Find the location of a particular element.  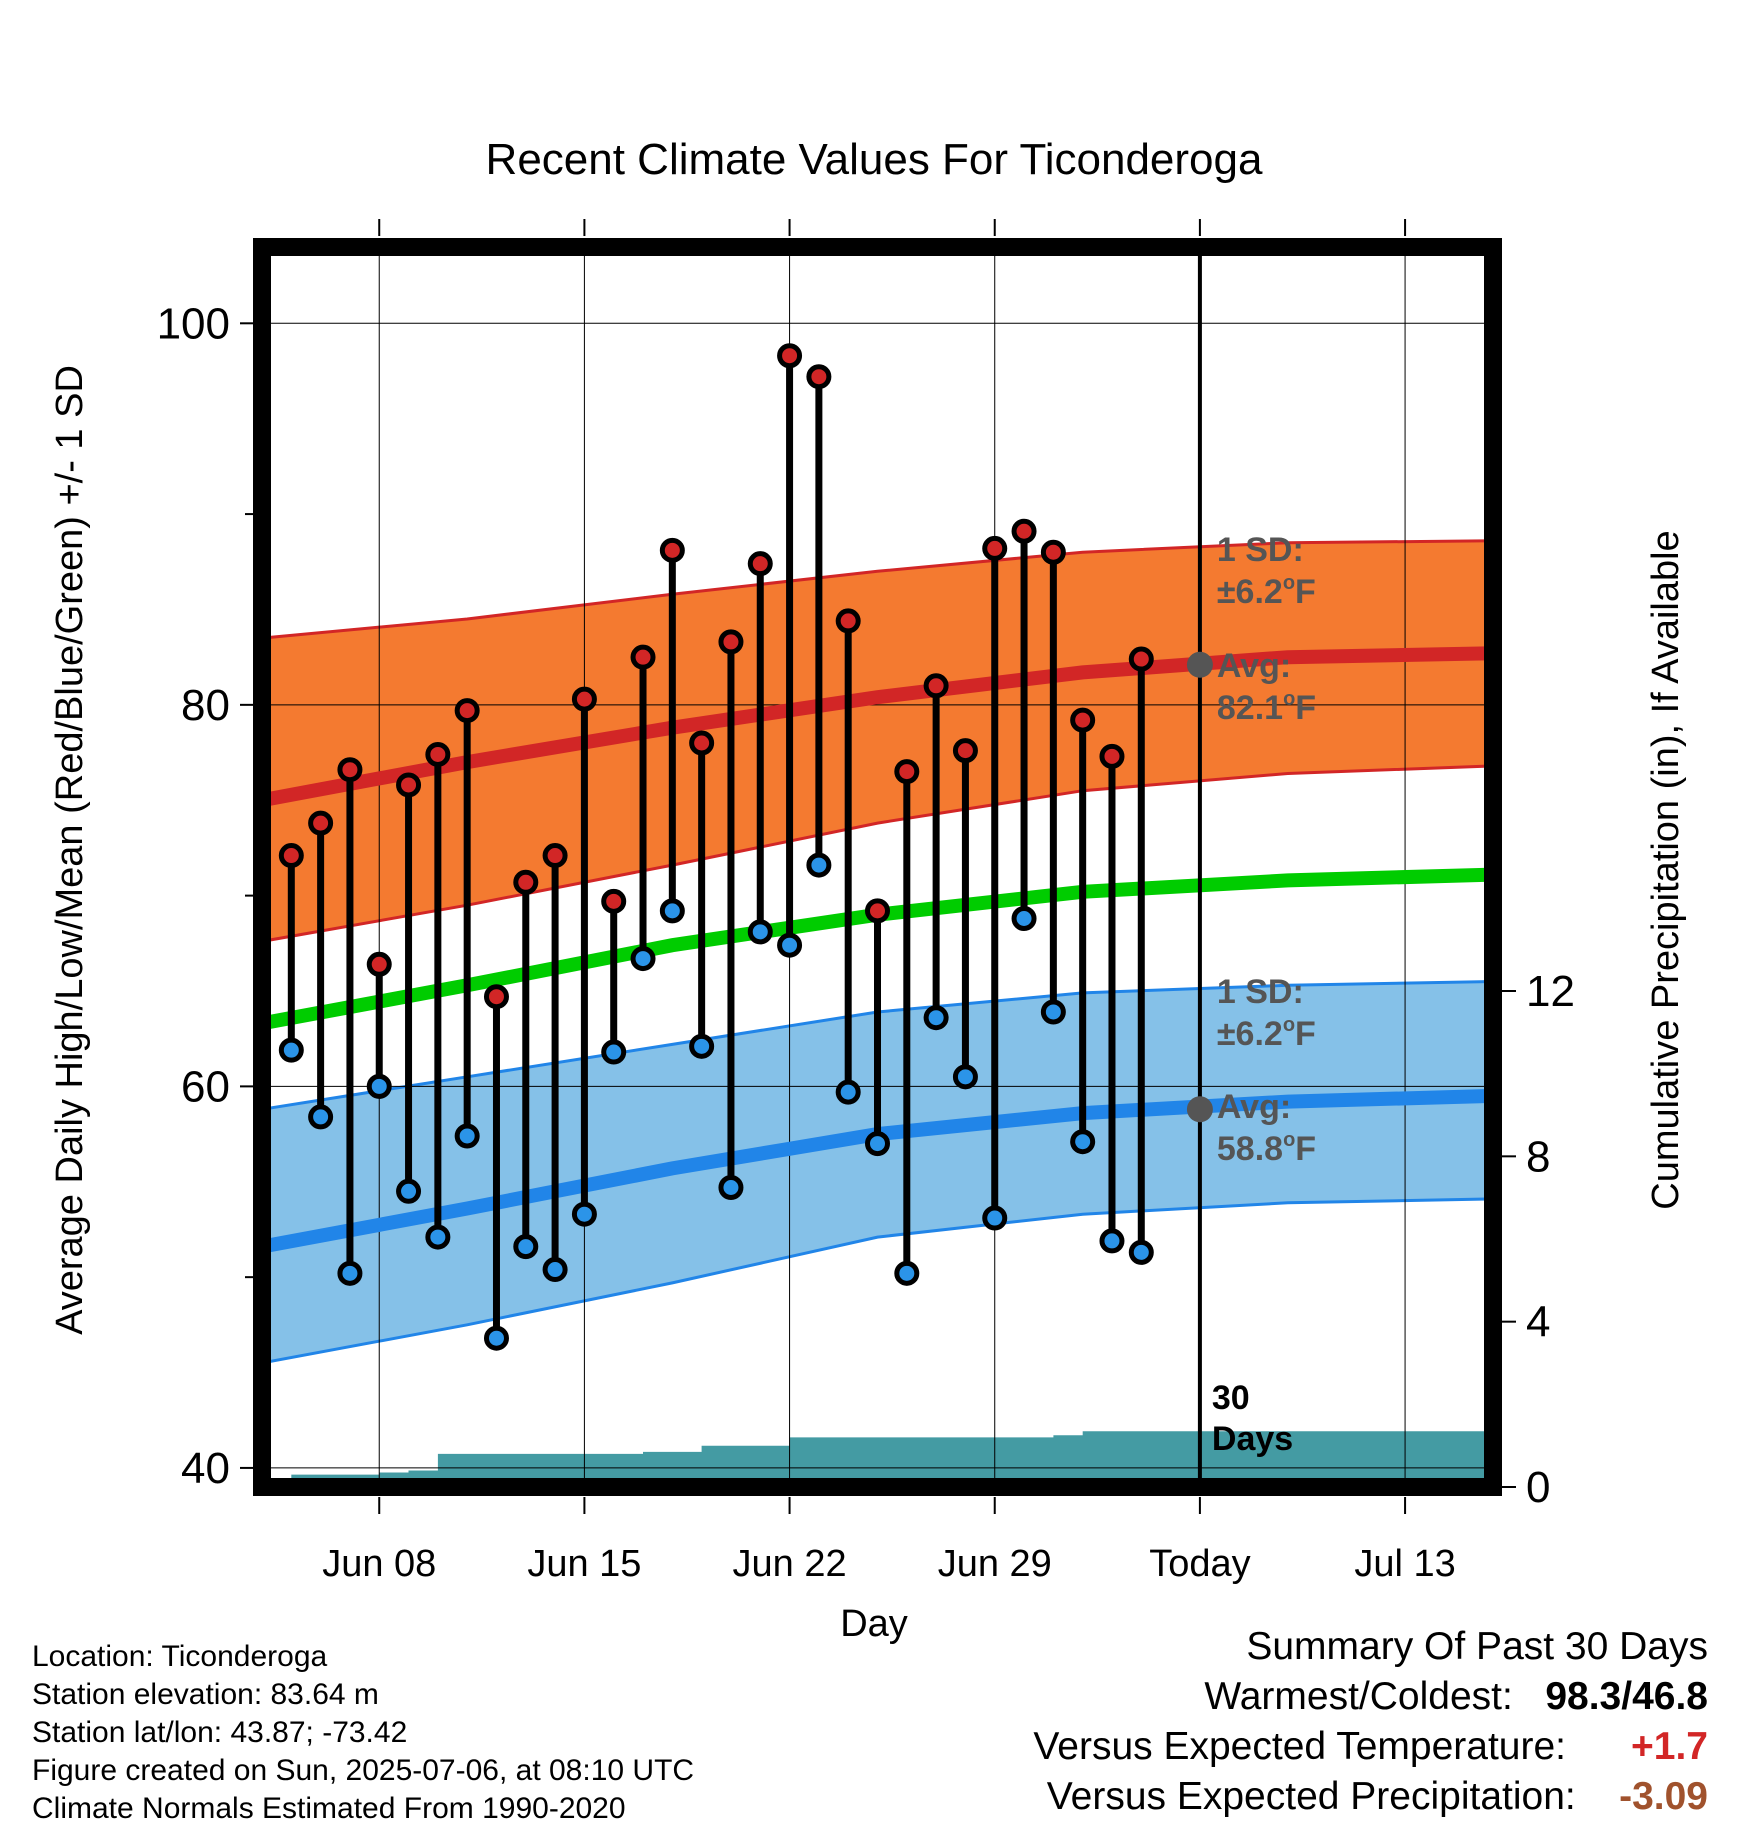

precipitation-area is located at coordinates (877, 1459).